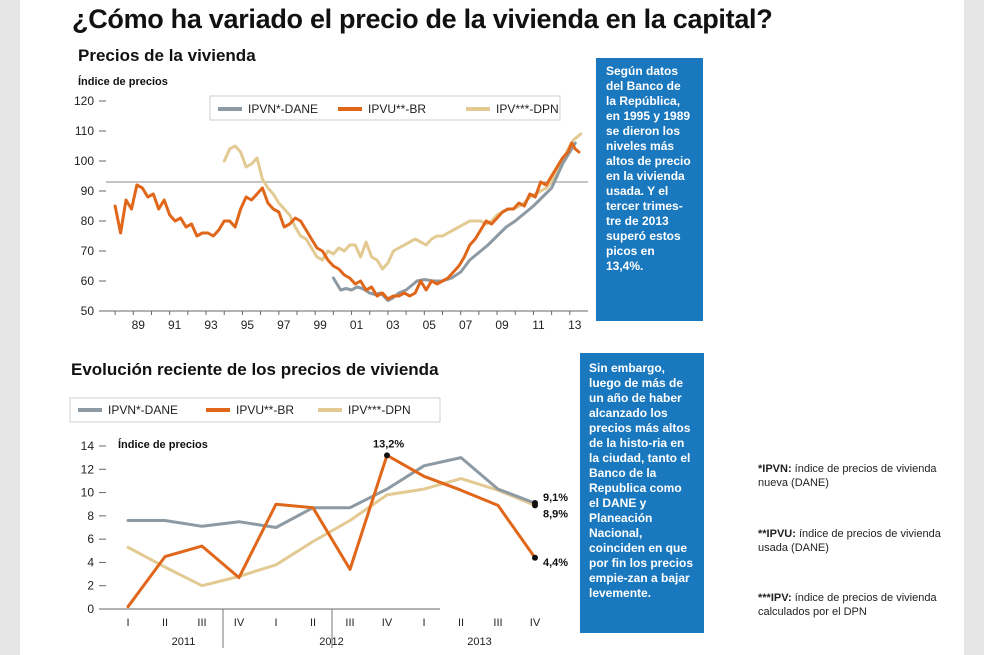 The image size is (984, 655). I want to click on top-series-line-IPVN*-DANE, so click(454, 221).